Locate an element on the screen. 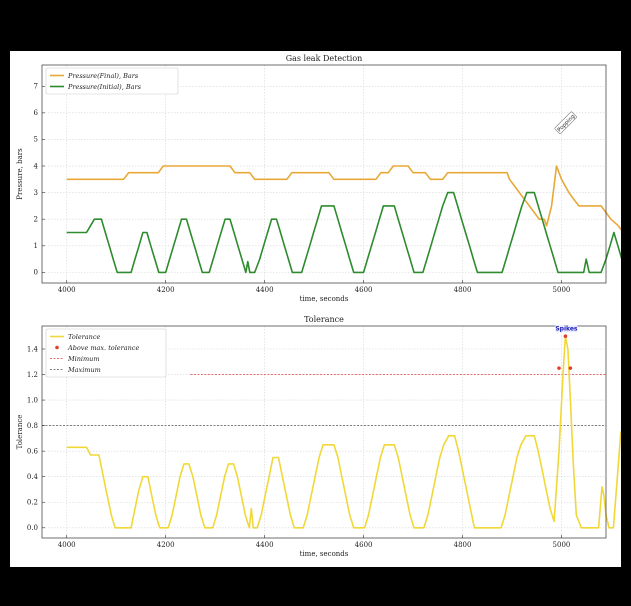 This screenshot has height=606, width=631. legend-label: Minimum is located at coordinates (83, 359).